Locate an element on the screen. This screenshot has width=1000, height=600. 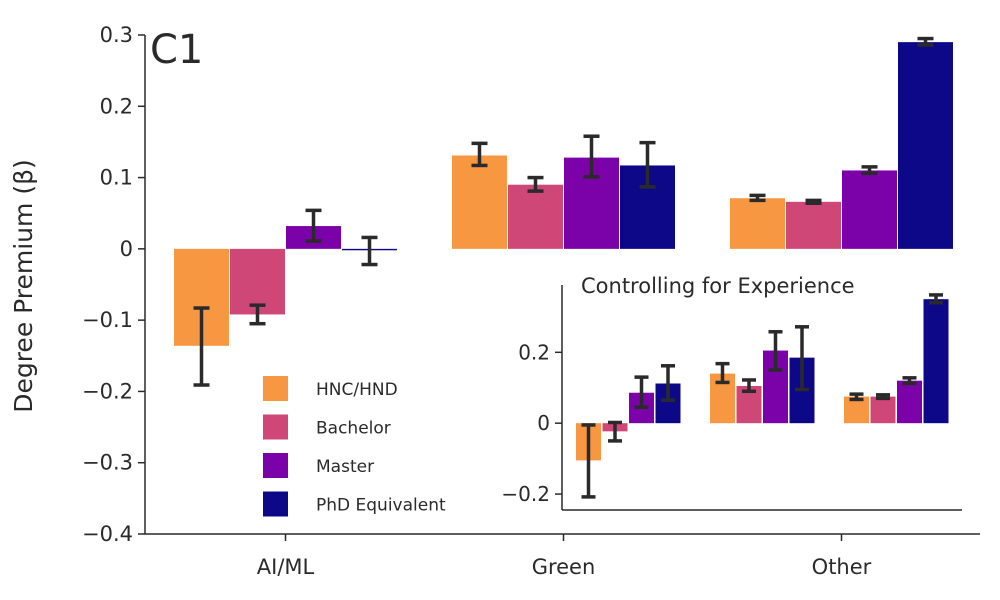
inset-ai-ml-phd-equivalent-error-bar is located at coordinates (668, 383).